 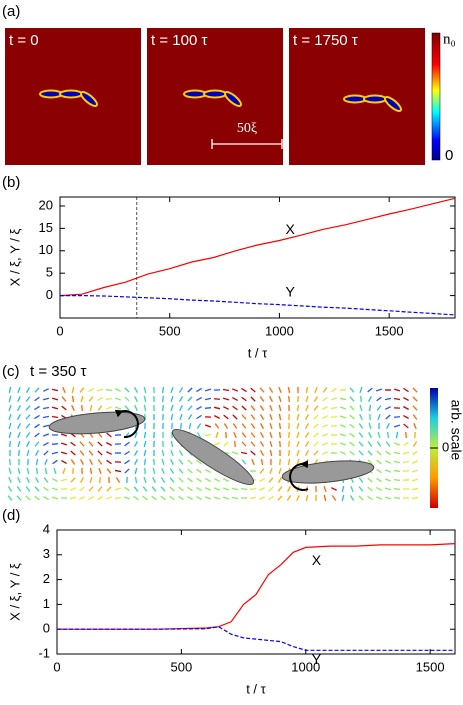 I want to click on frame-label: t = 1750 τ, so click(x=325, y=40).